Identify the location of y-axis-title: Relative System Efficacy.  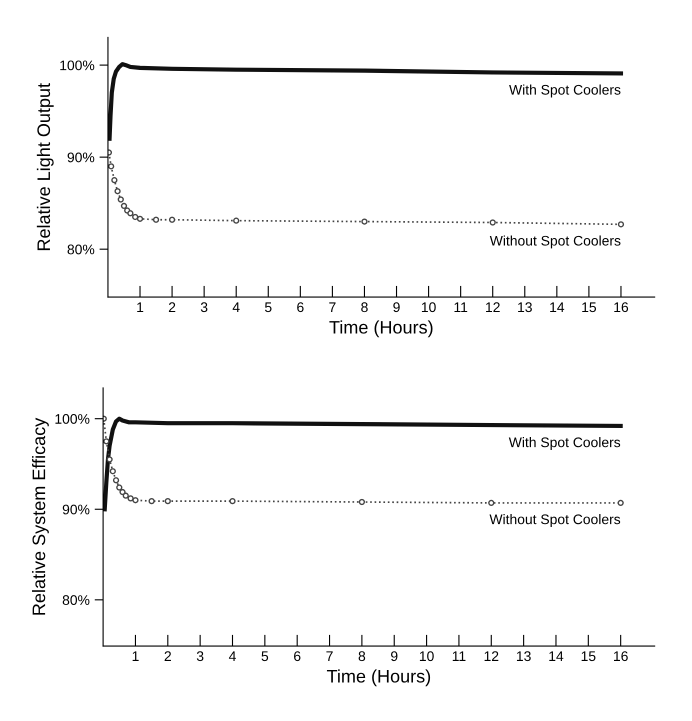
(40, 516).